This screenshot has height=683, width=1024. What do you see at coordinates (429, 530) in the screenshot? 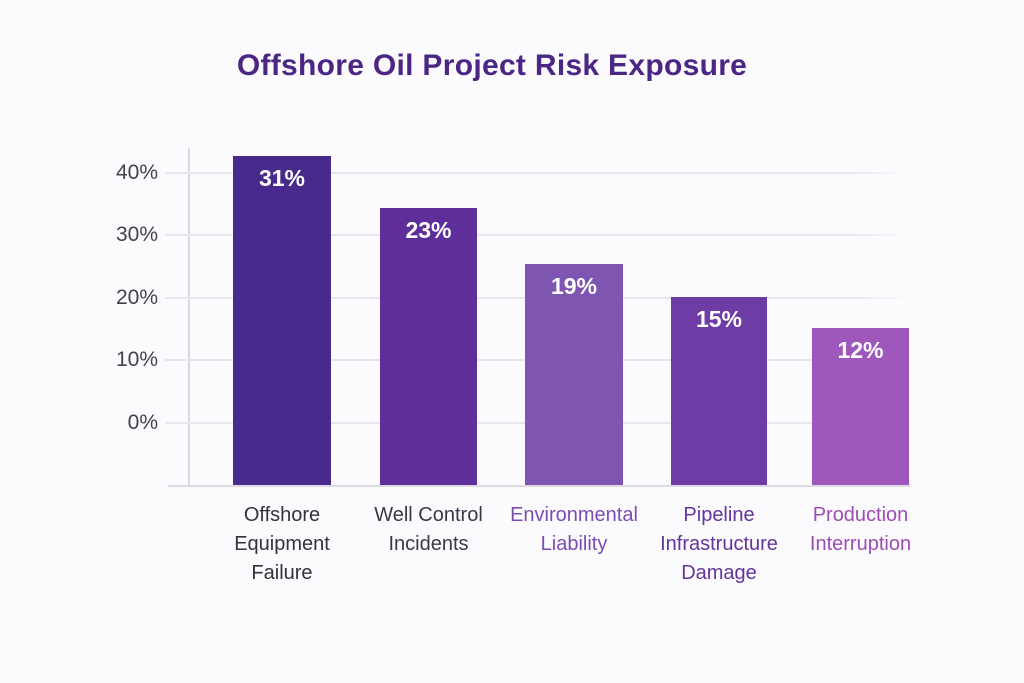
I see `category-label: Well Control Incidents` at bounding box center [429, 530].